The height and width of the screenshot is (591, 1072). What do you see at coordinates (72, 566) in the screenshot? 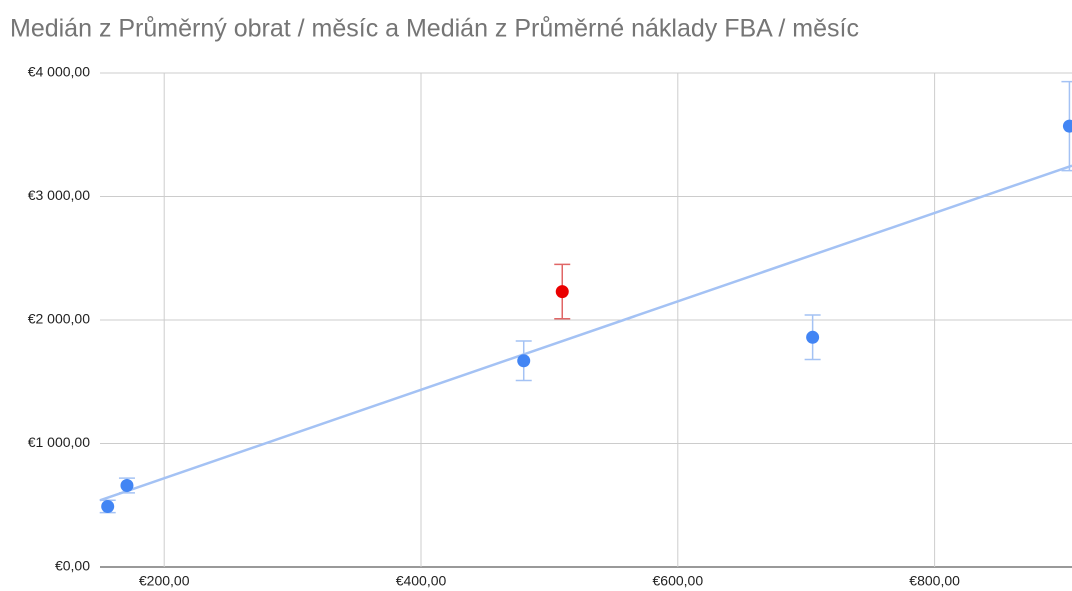
I see `y-tick-label: €0,00` at bounding box center [72, 566].